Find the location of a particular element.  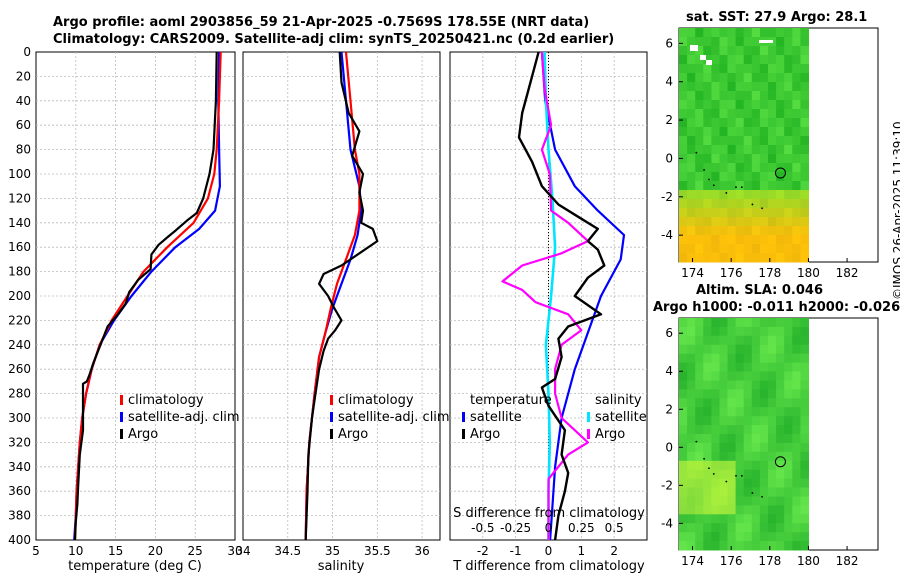

map-ytick-sla_map-0: 6 is located at coordinates (669, 333).